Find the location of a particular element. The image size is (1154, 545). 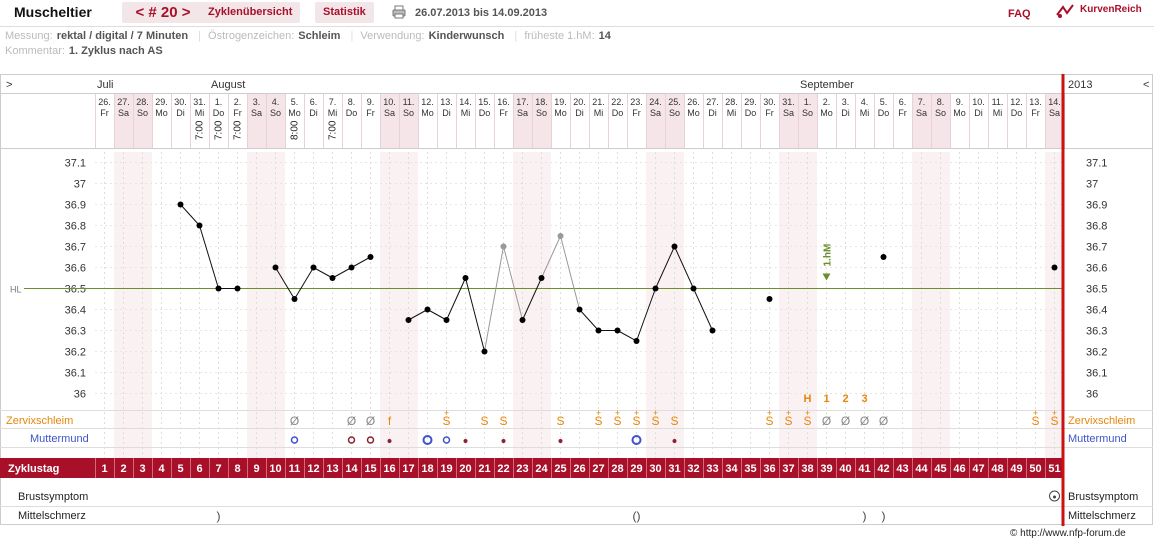

brust-label-right: Brustsymptom is located at coordinates (1103, 497).